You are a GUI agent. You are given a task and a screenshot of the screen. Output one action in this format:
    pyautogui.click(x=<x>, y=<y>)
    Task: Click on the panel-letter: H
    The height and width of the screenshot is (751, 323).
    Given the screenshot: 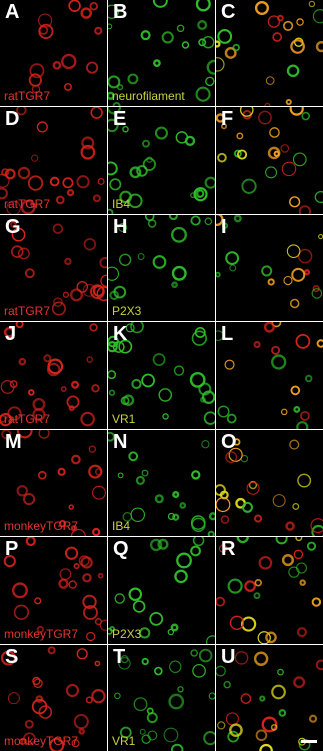 What is the action you would take?
    pyautogui.click(x=120, y=226)
    